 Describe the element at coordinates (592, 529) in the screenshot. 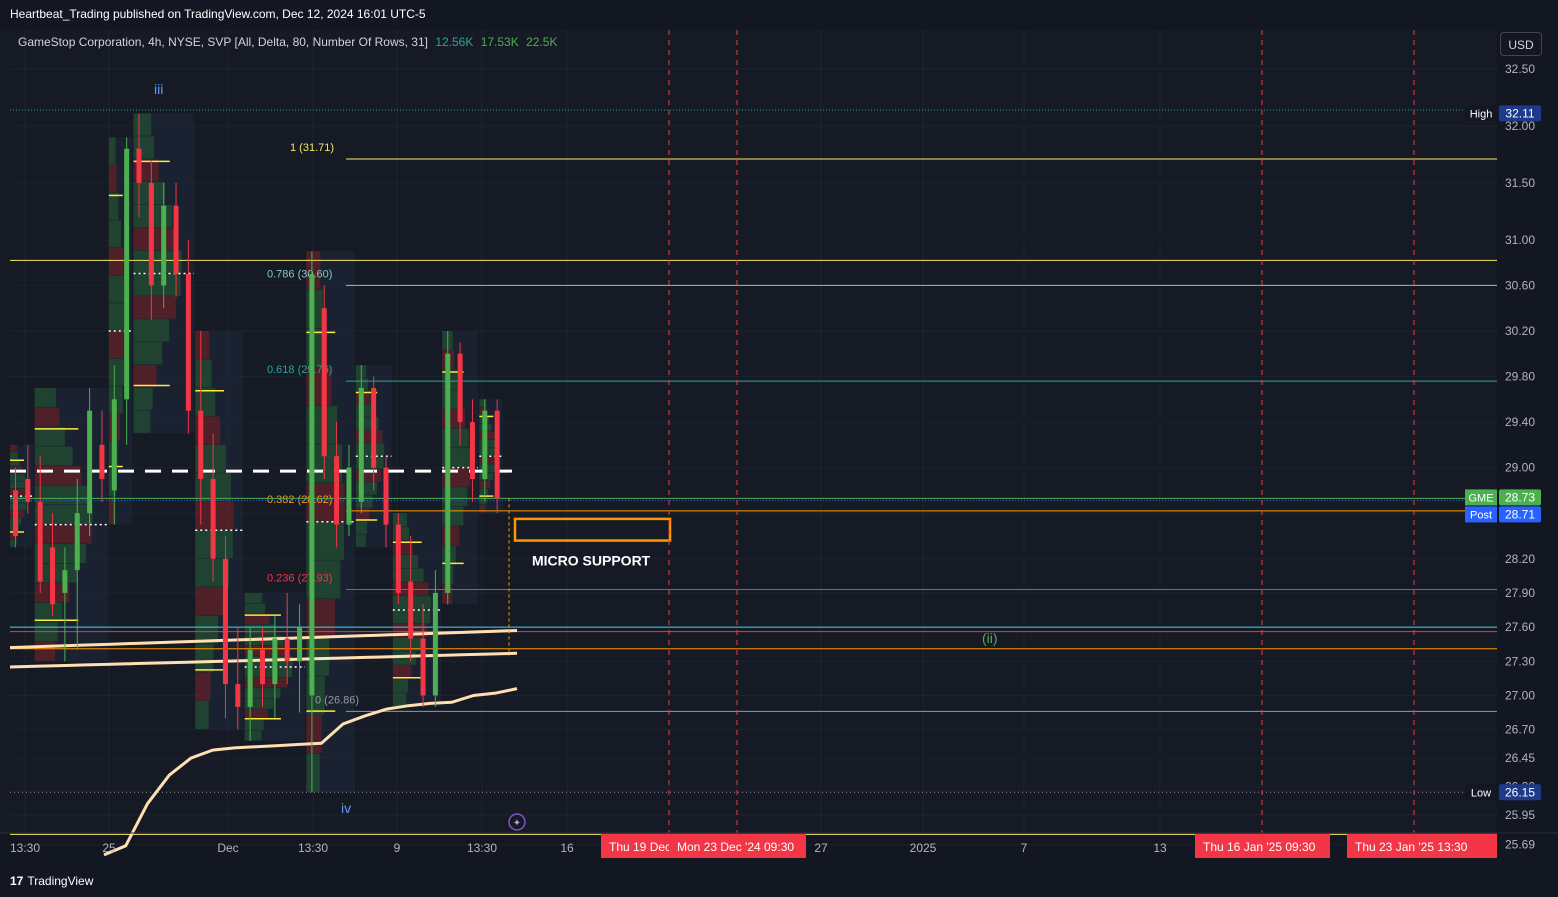

I see `micro-support-box` at that location.